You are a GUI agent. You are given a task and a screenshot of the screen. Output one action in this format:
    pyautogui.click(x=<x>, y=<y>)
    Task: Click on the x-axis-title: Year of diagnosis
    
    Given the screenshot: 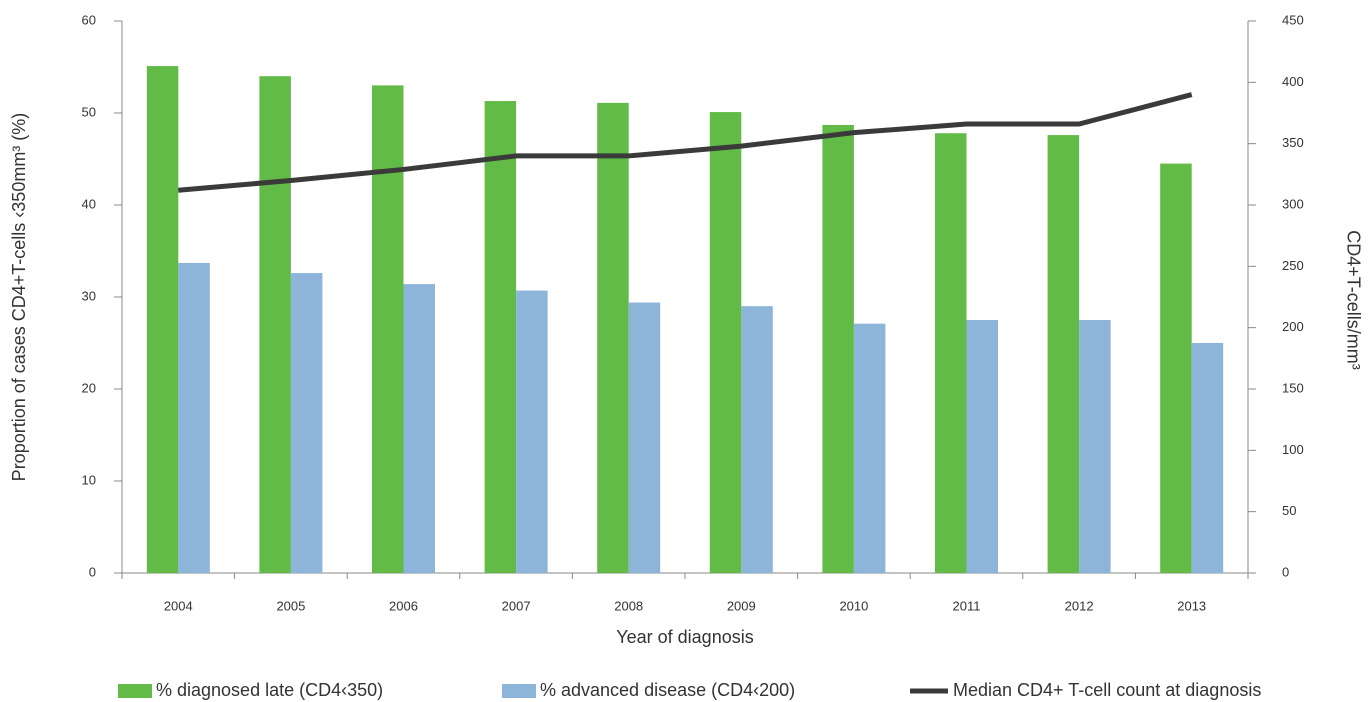 What is the action you would take?
    pyautogui.click(x=684, y=637)
    